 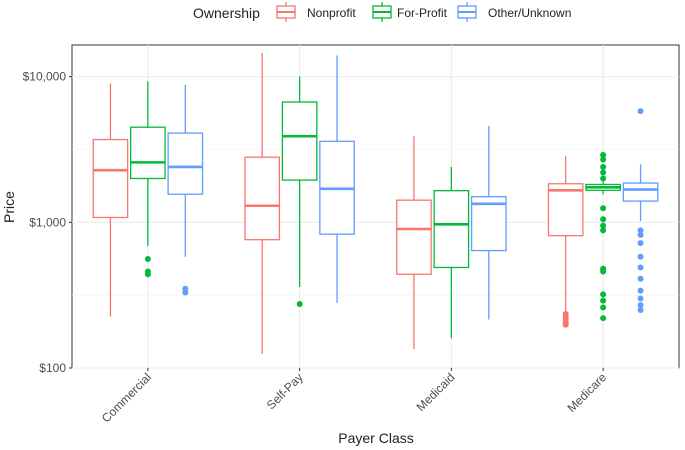 What do you see at coordinates (331, 13) in the screenshot?
I see `legend-label: Nonprofit` at bounding box center [331, 13].